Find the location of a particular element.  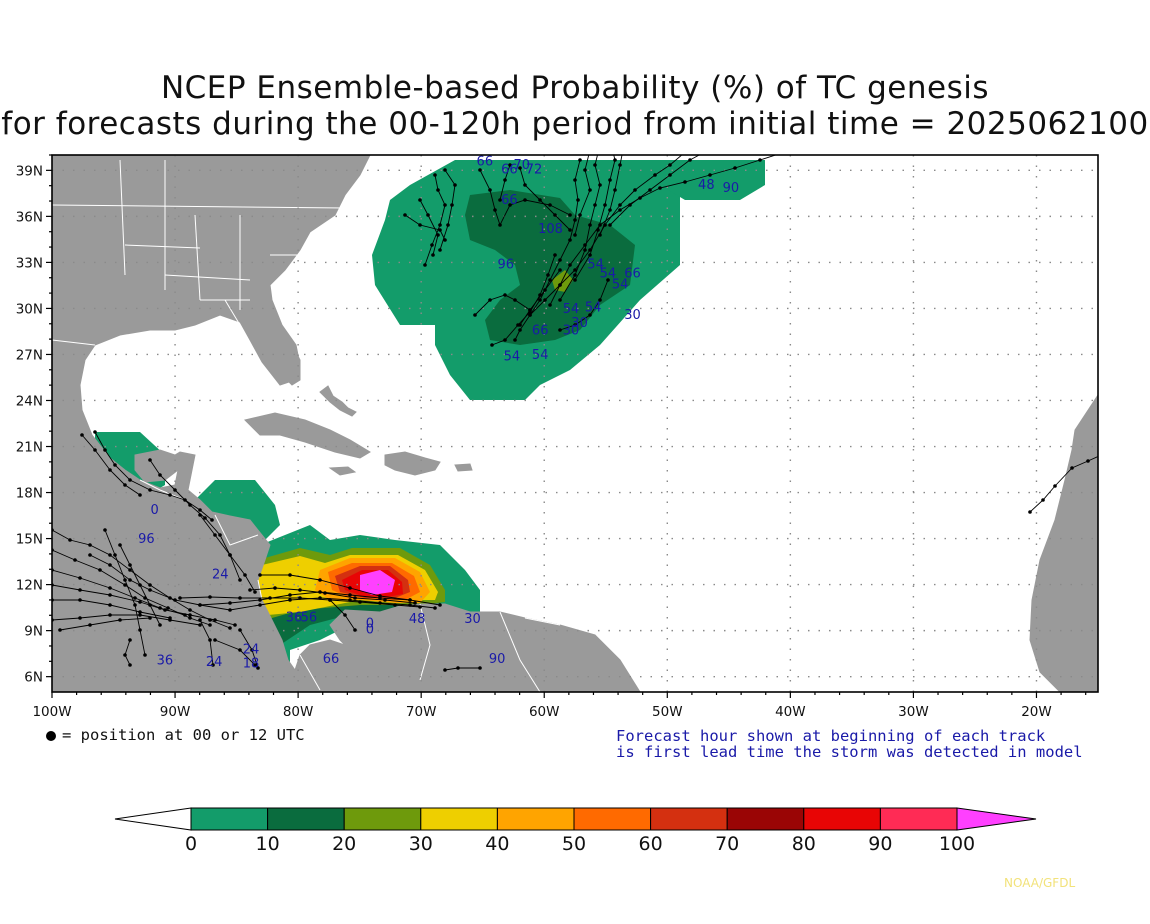

lat-tick-label: 6N is located at coordinates (33, 678).